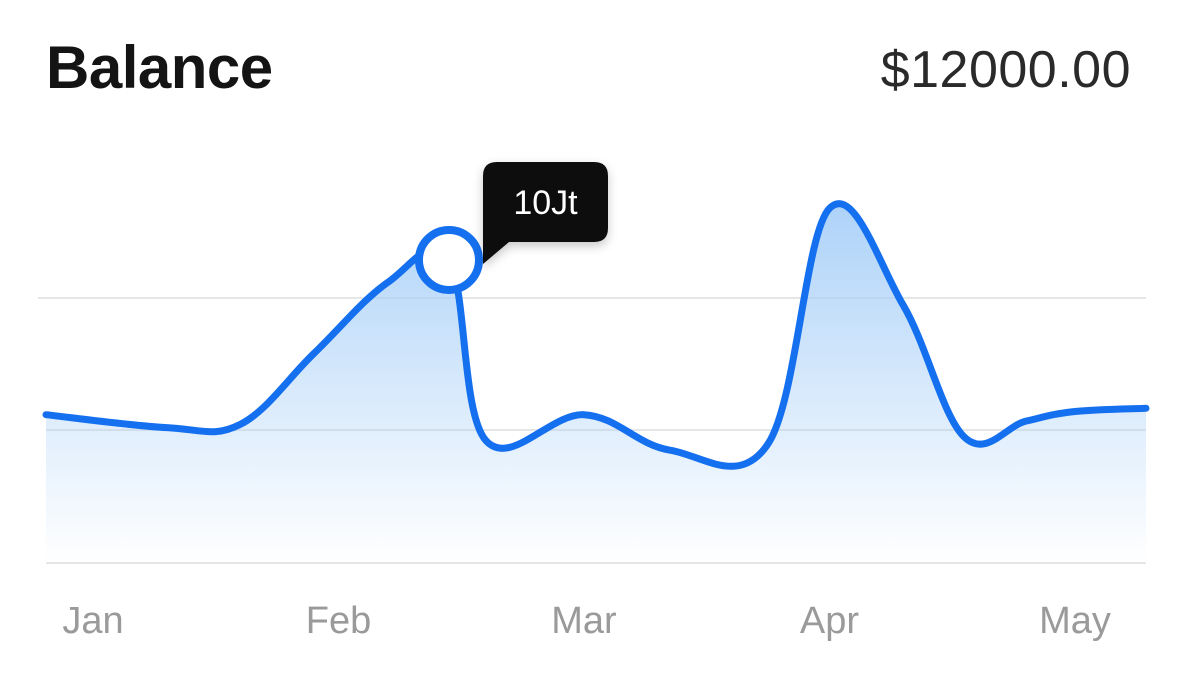  What do you see at coordinates (449, 260) in the screenshot?
I see `highlight-point-marker` at bounding box center [449, 260].